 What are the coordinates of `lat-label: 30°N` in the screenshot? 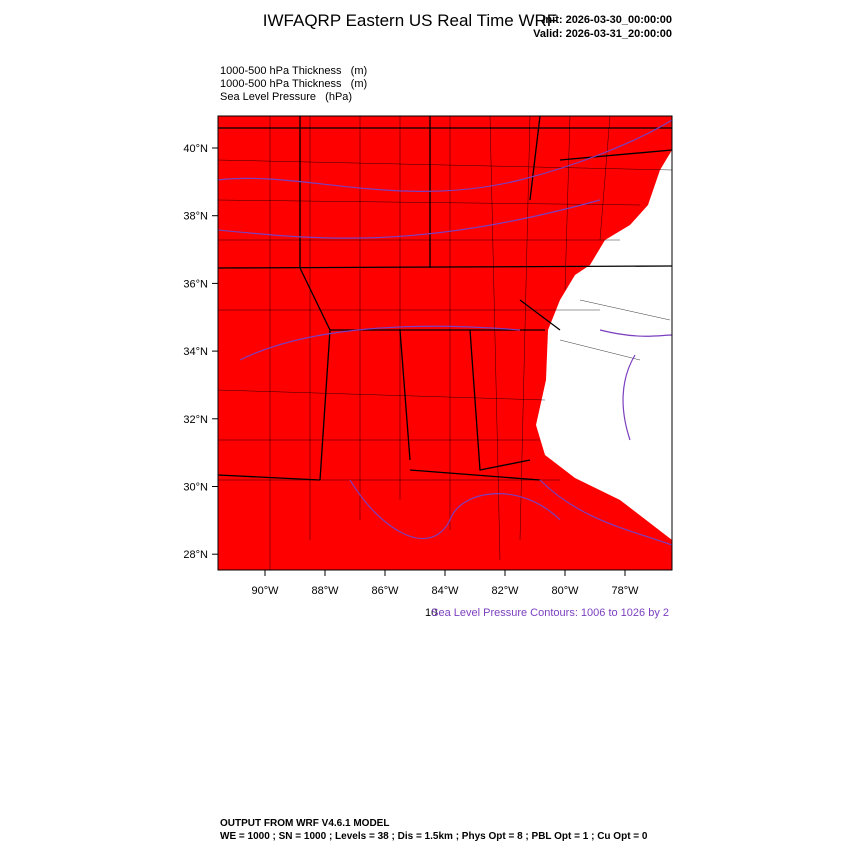 It's located at (195, 488).